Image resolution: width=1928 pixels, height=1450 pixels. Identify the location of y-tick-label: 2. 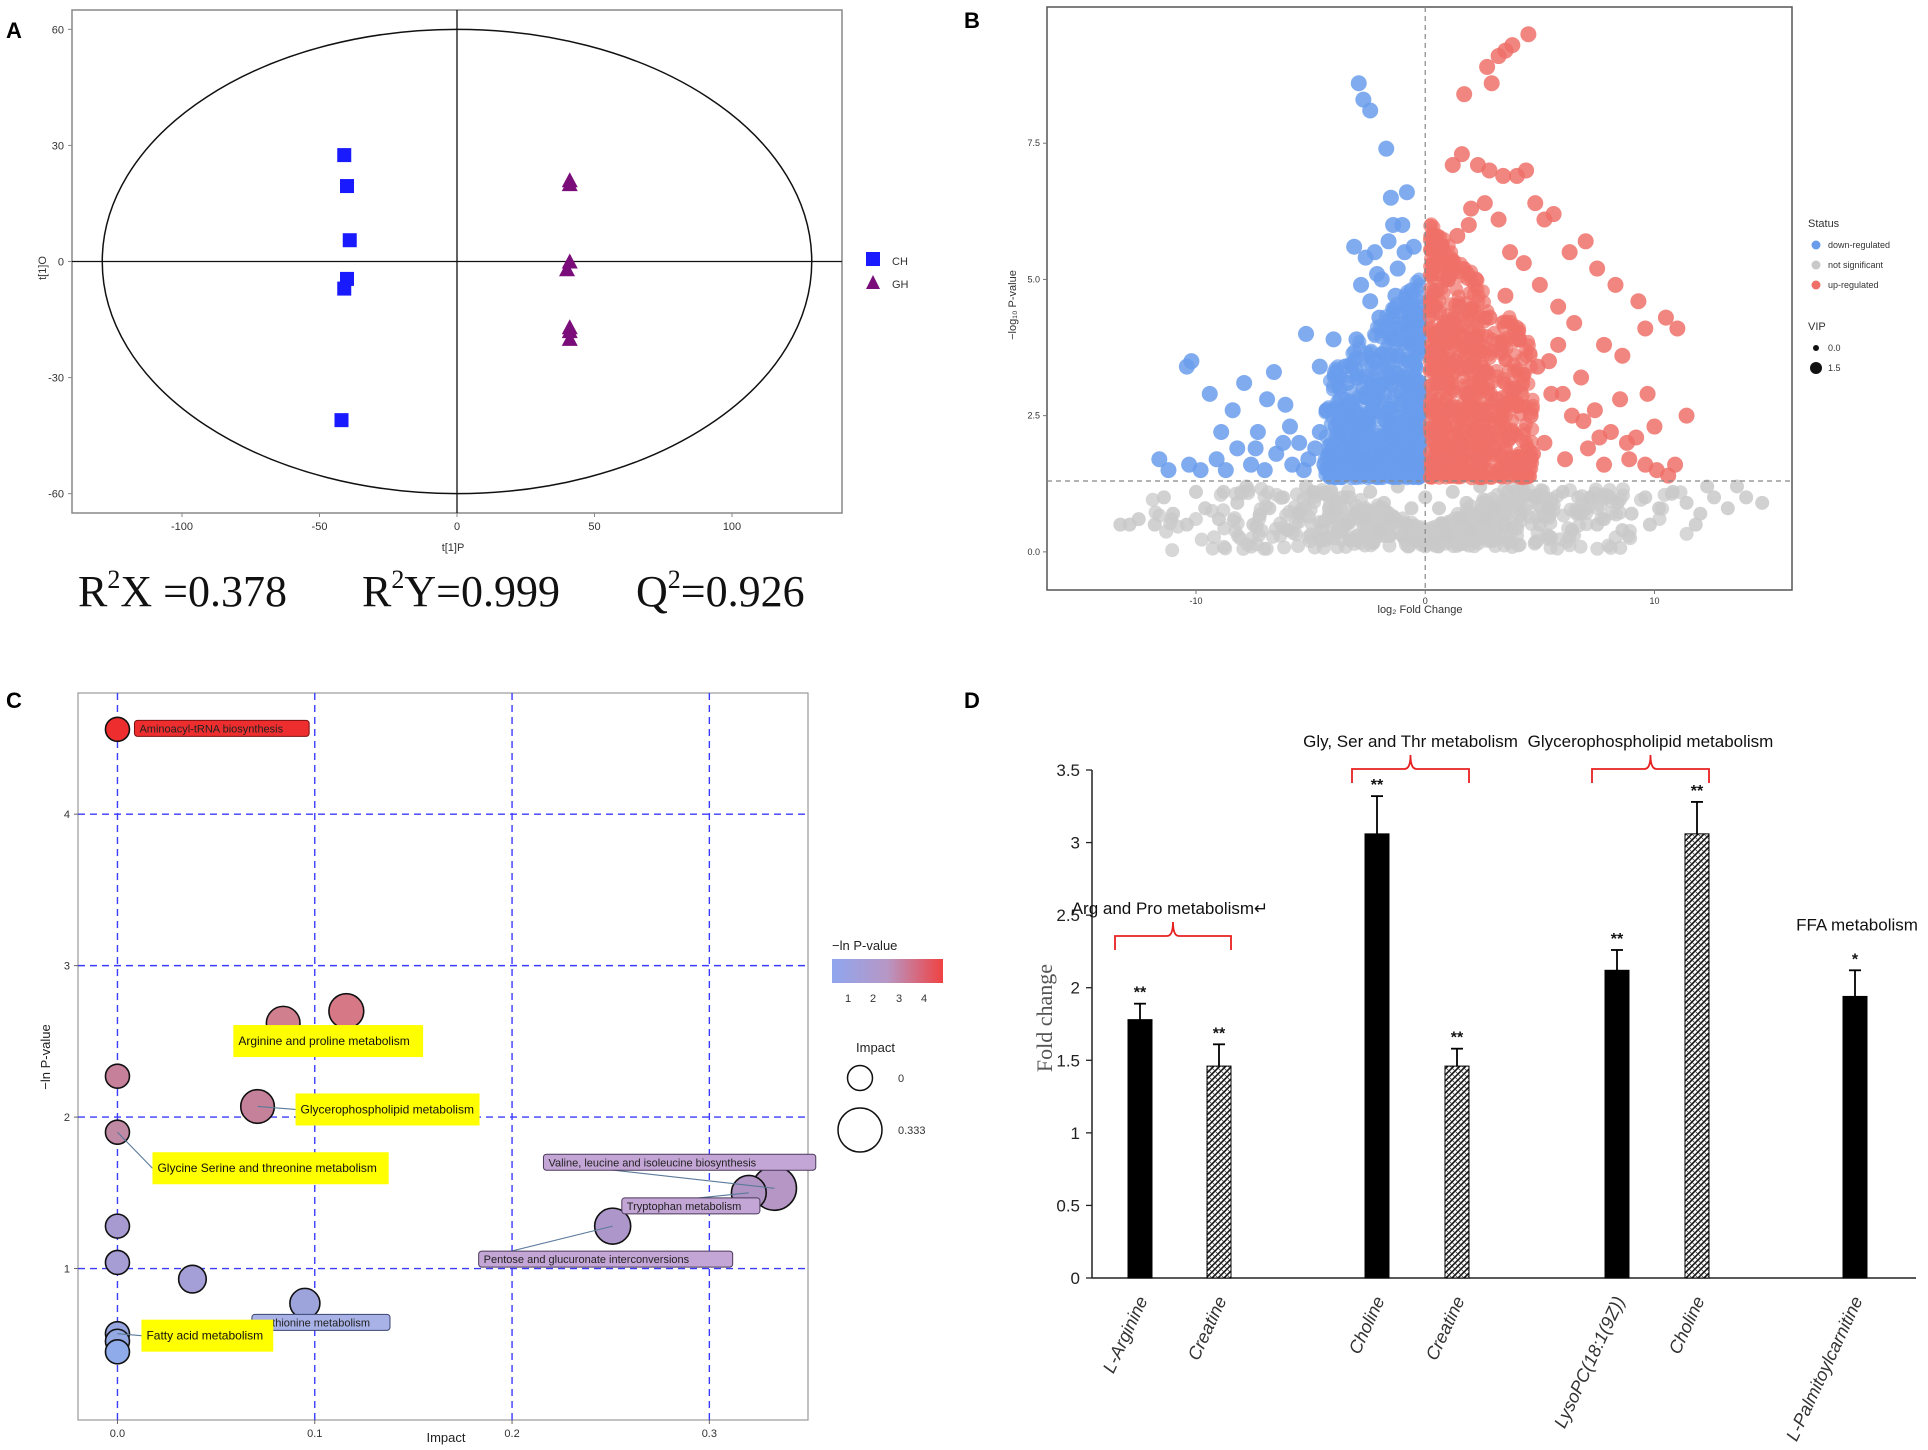
(1075, 988).